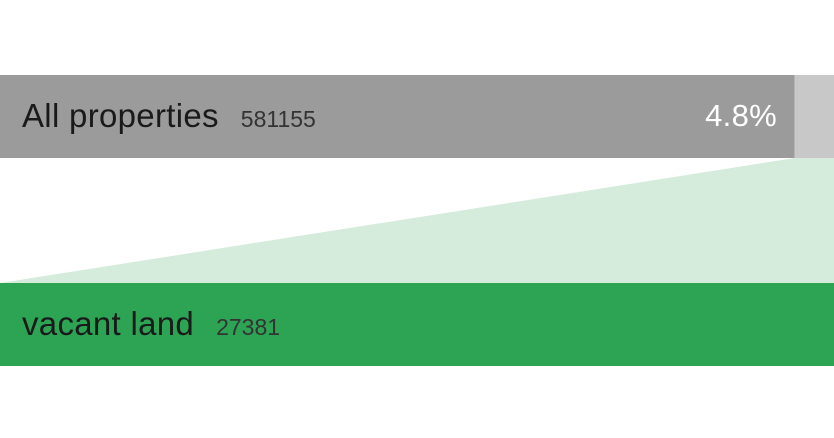 The width and height of the screenshot is (834, 438). What do you see at coordinates (814, 116) in the screenshot?
I see `share-segment` at bounding box center [814, 116].